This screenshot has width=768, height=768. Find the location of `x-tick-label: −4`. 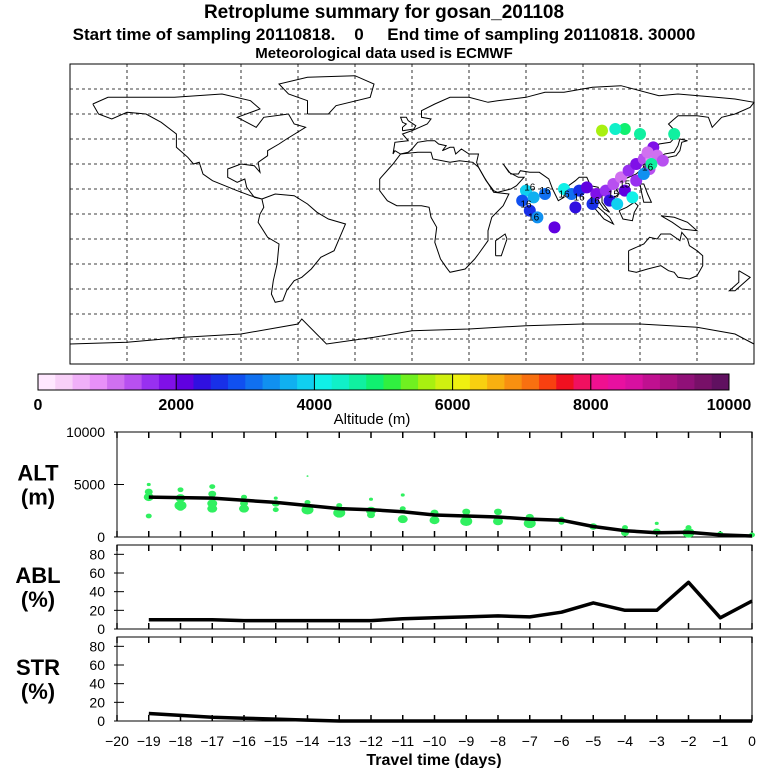

x-tick-label: −4 is located at coordinates (625, 741).